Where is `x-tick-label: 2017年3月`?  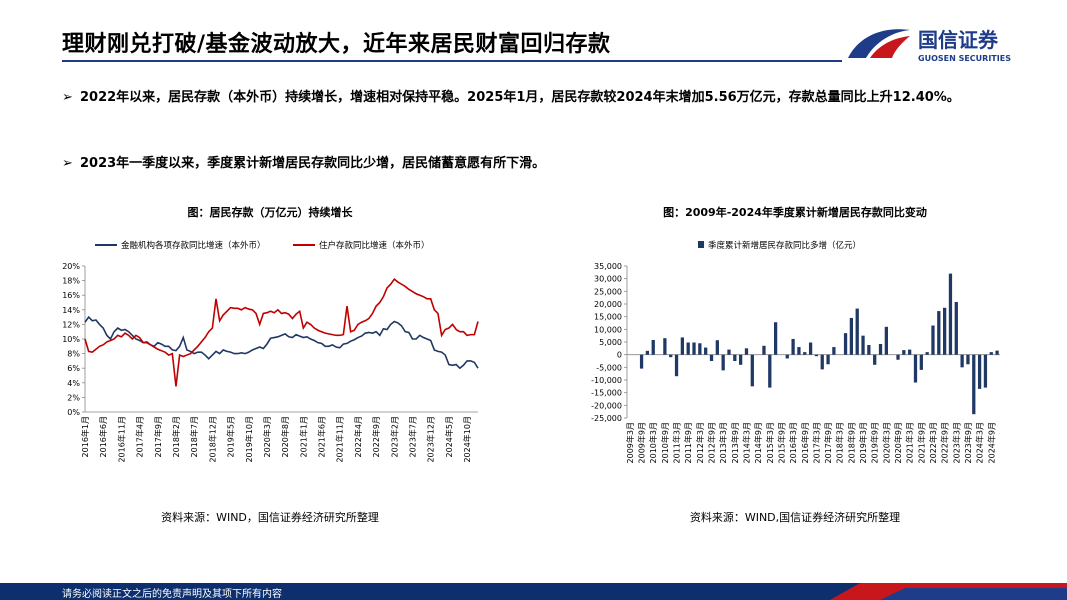 x-tick-label: 2017年3月 is located at coordinates (816, 442).